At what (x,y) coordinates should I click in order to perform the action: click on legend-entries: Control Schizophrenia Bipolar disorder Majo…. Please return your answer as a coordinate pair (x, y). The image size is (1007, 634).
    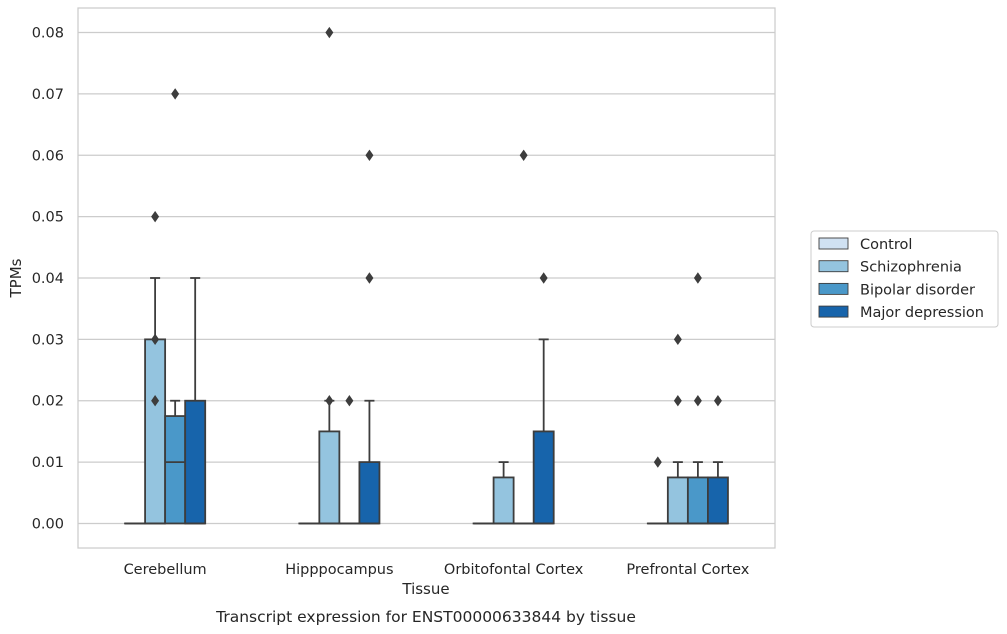
    Looking at the image, I should click on (901, 279).